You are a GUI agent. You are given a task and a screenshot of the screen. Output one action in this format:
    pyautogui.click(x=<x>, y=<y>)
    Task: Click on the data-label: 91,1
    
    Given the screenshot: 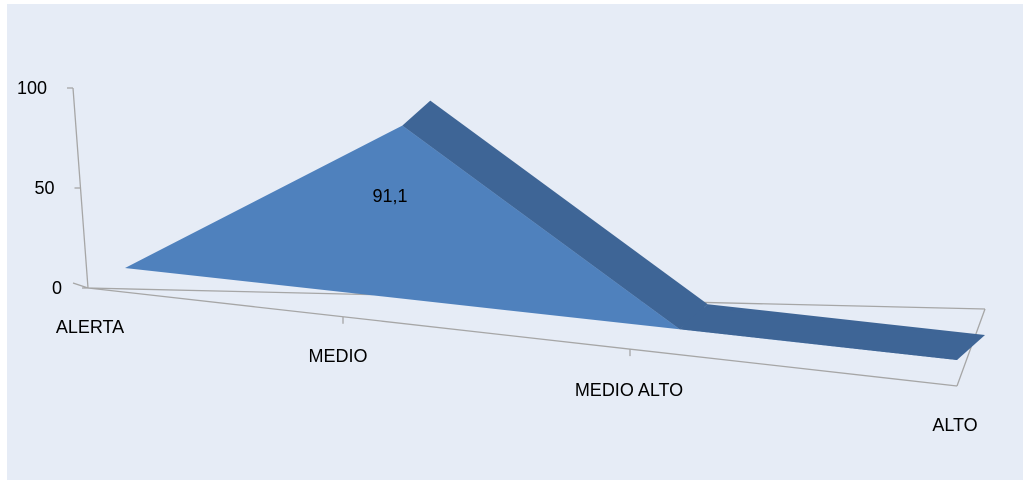 What is the action you would take?
    pyautogui.click(x=389, y=196)
    